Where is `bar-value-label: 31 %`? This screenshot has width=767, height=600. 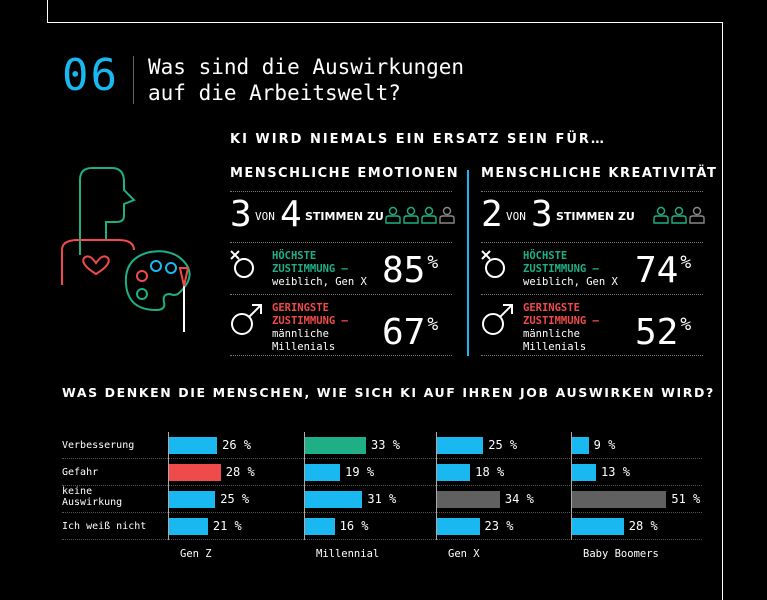 bar-value-label: 31 % is located at coordinates (382, 499).